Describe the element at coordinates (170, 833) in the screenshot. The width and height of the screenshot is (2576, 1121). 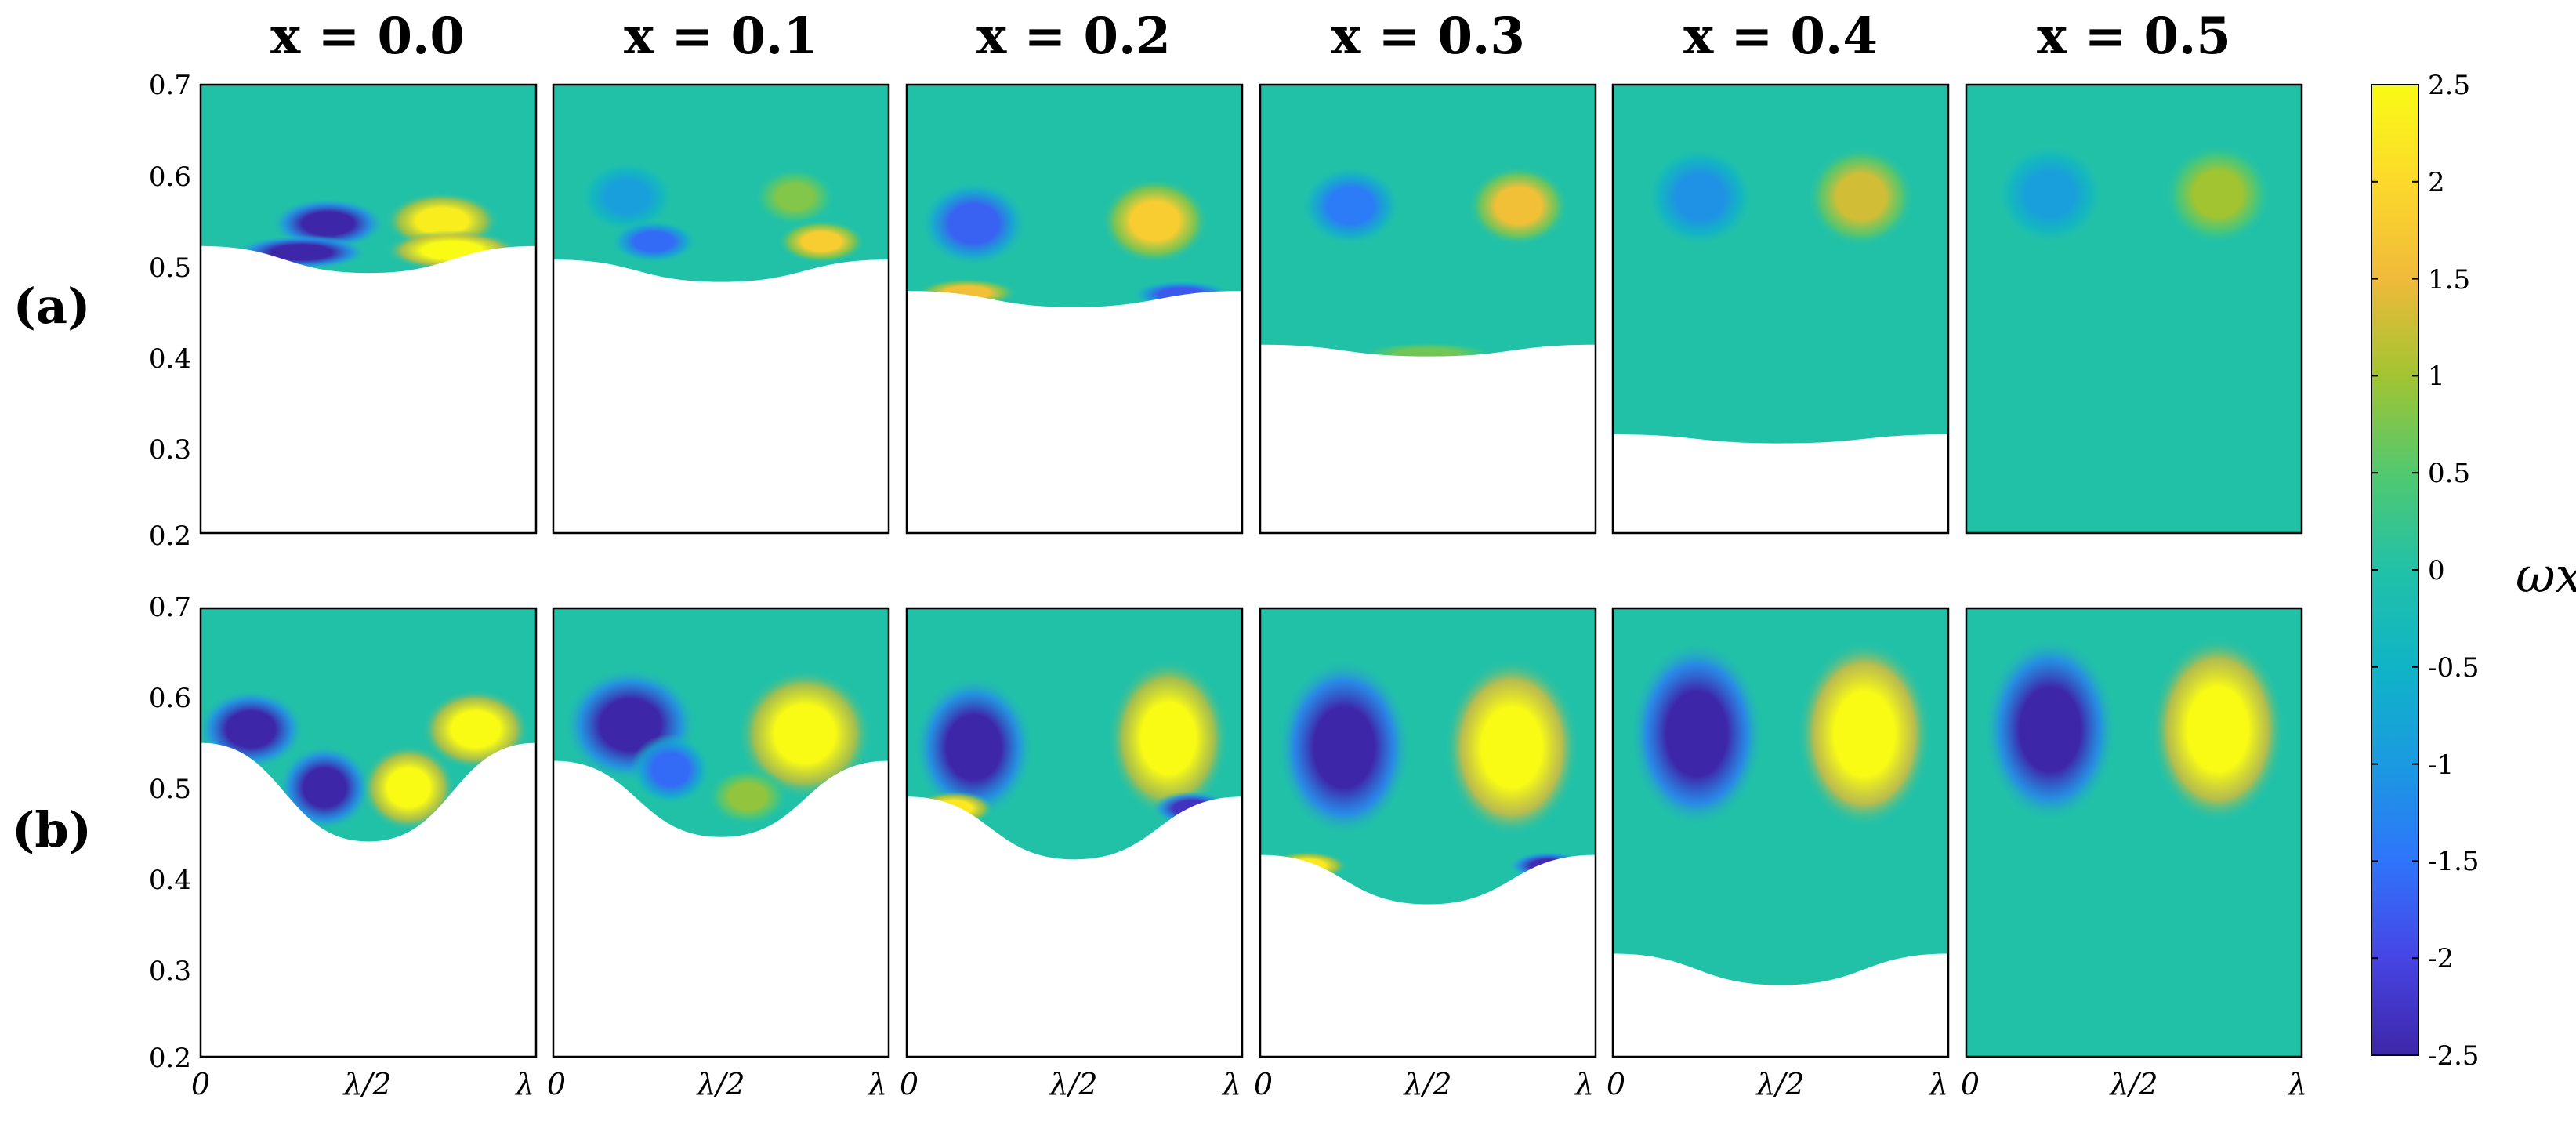
I see `y-axis-row-b: 0.7 0.6 0.5 0.4 0.3 0.2` at that location.